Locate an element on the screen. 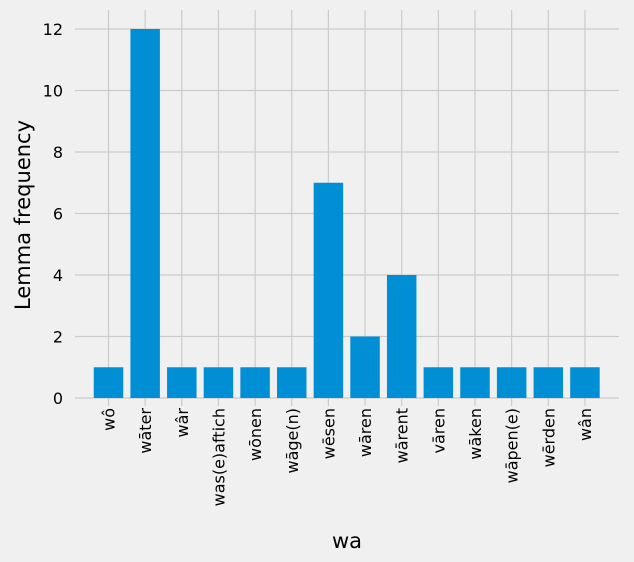 The height and width of the screenshot is (562, 634). y-axis-label: Lemma frequency is located at coordinates (23, 215).